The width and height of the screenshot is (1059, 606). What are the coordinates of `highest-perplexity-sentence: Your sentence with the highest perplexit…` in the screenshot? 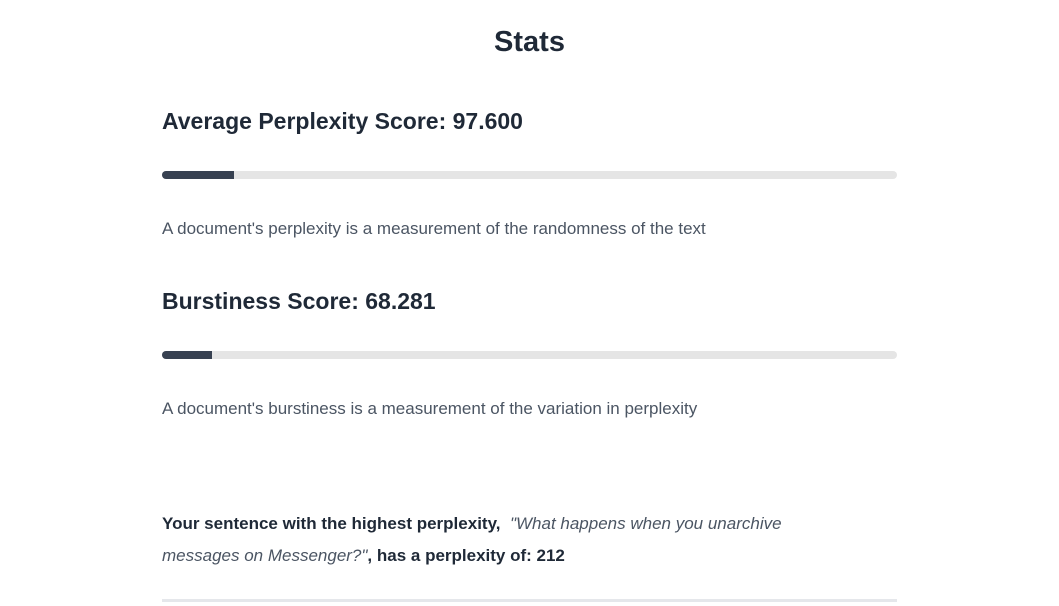 It's located at (497, 540).